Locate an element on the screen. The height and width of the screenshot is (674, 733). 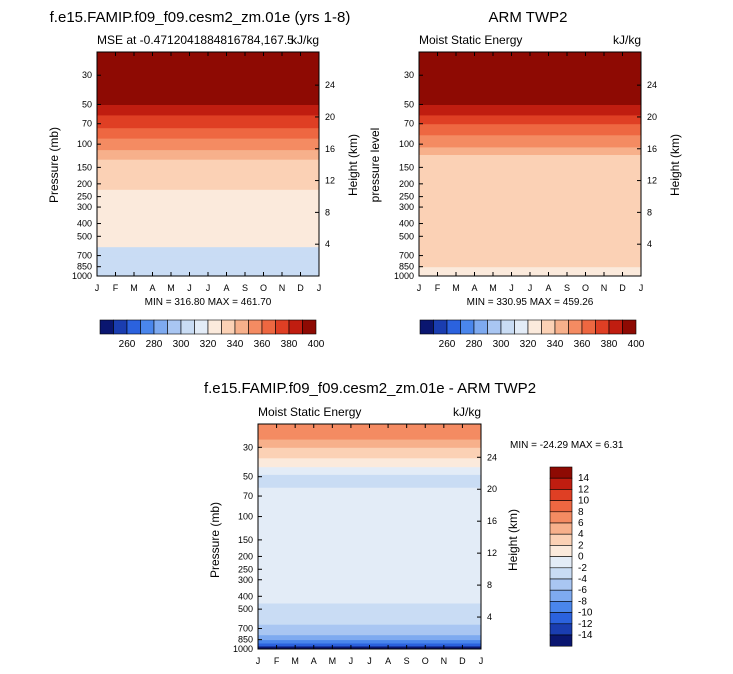
diff-pressure-label: 100 is located at coordinates (245, 517).